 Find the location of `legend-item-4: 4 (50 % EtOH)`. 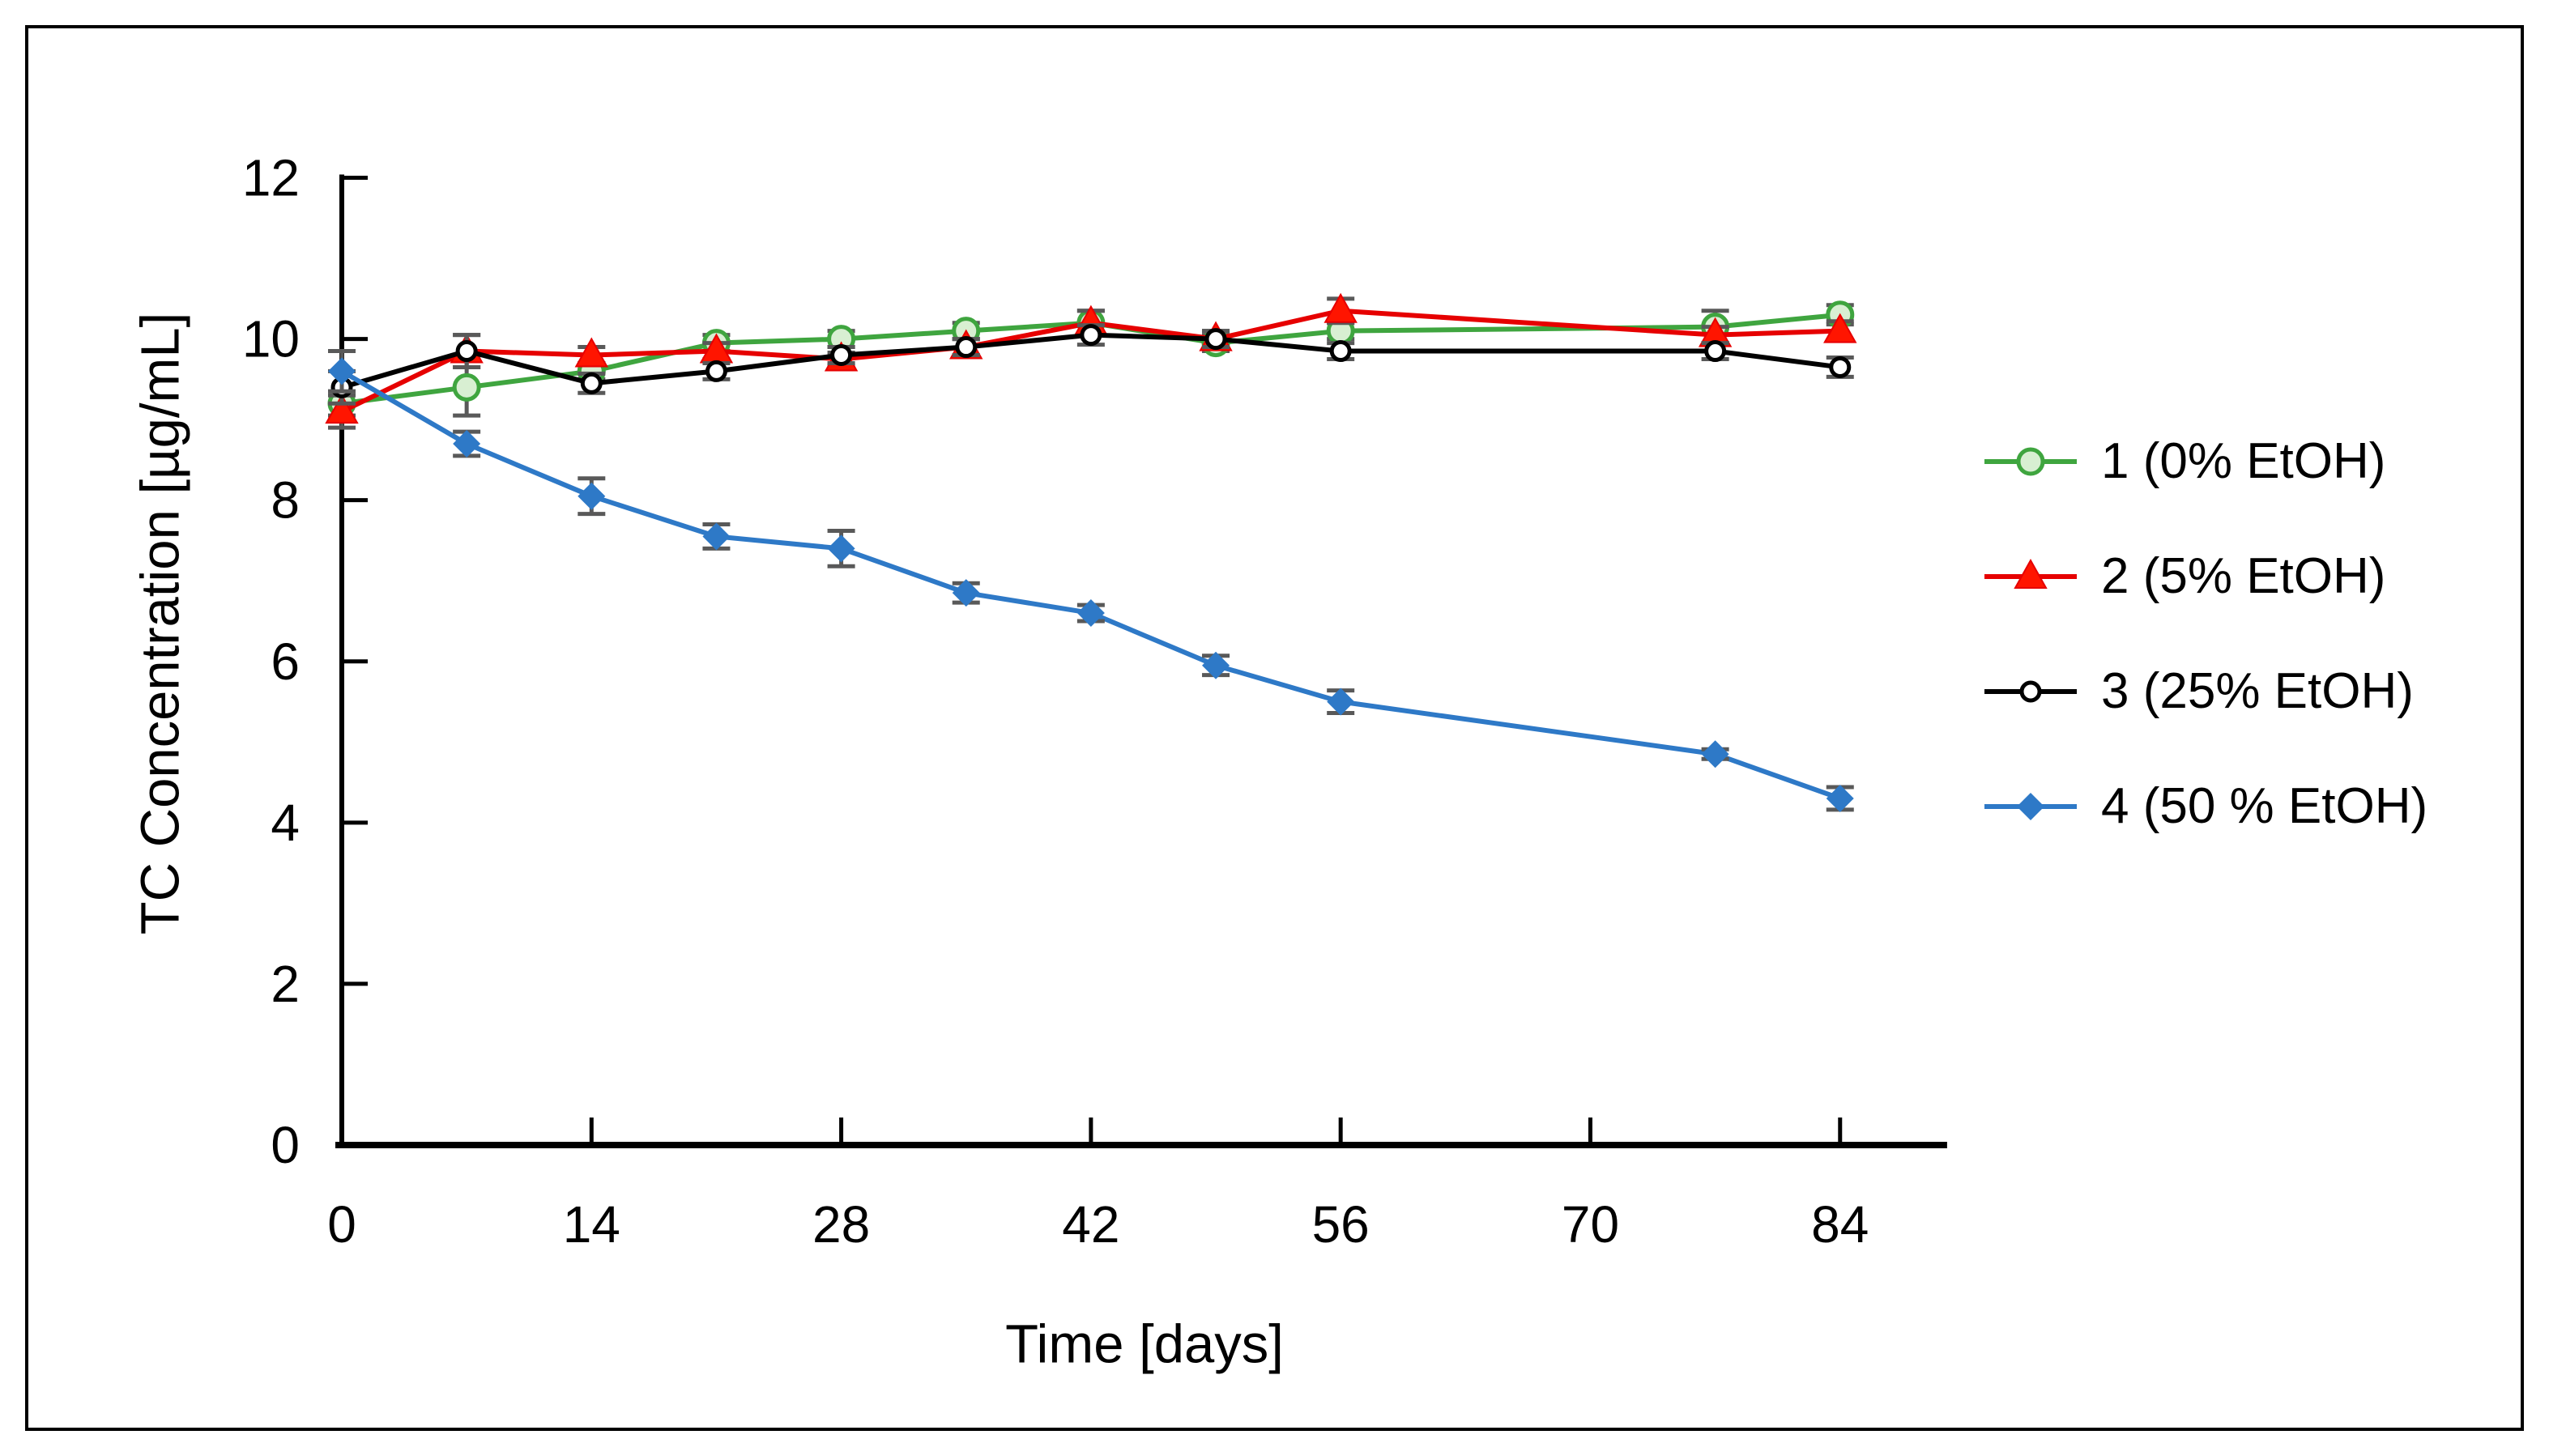

legend-item-4: 4 (50 % EtOH) is located at coordinates (2205, 807).